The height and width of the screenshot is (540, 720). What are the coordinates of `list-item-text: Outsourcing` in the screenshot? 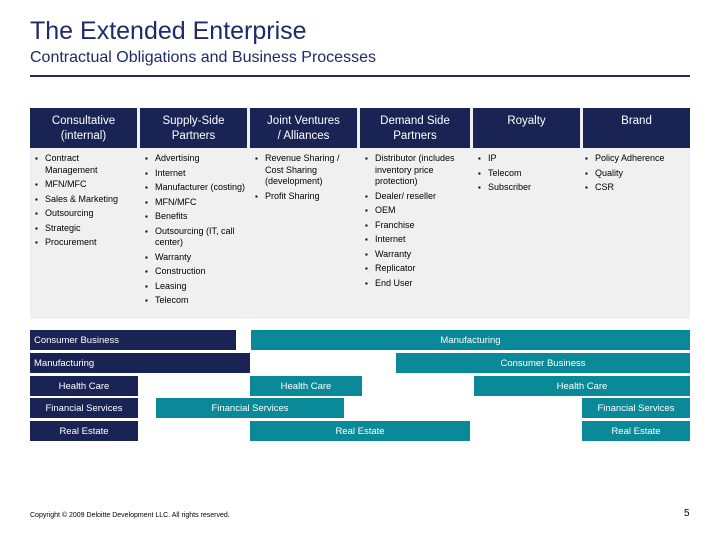 It's located at (69, 213).